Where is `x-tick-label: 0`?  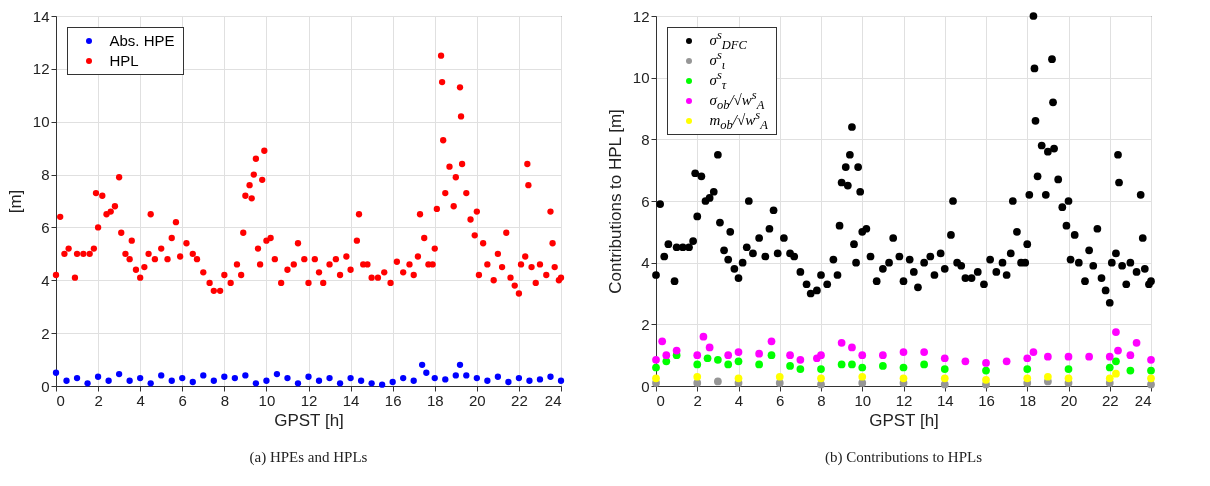 x-tick-label: 0 is located at coordinates (60, 400).